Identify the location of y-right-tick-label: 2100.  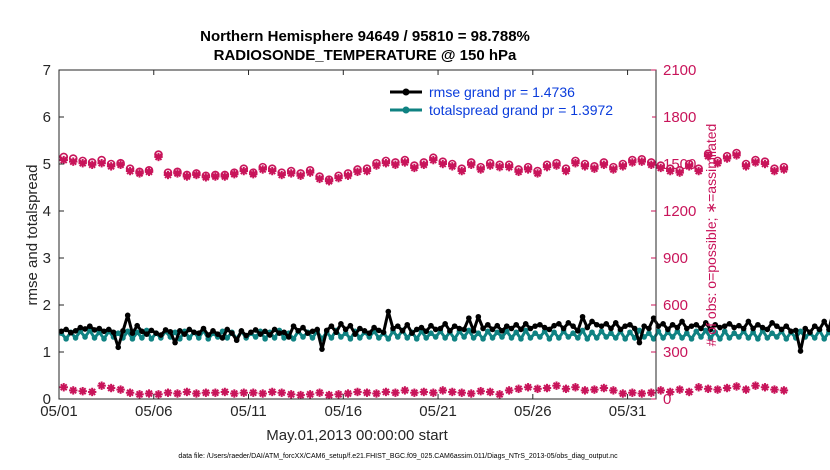
(679, 70).